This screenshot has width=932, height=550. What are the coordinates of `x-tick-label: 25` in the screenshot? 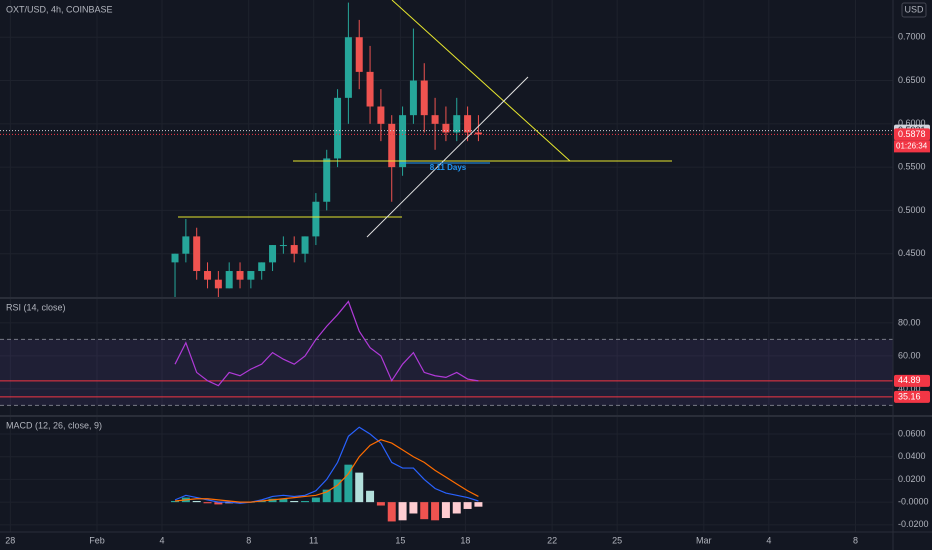 It's located at (617, 540).